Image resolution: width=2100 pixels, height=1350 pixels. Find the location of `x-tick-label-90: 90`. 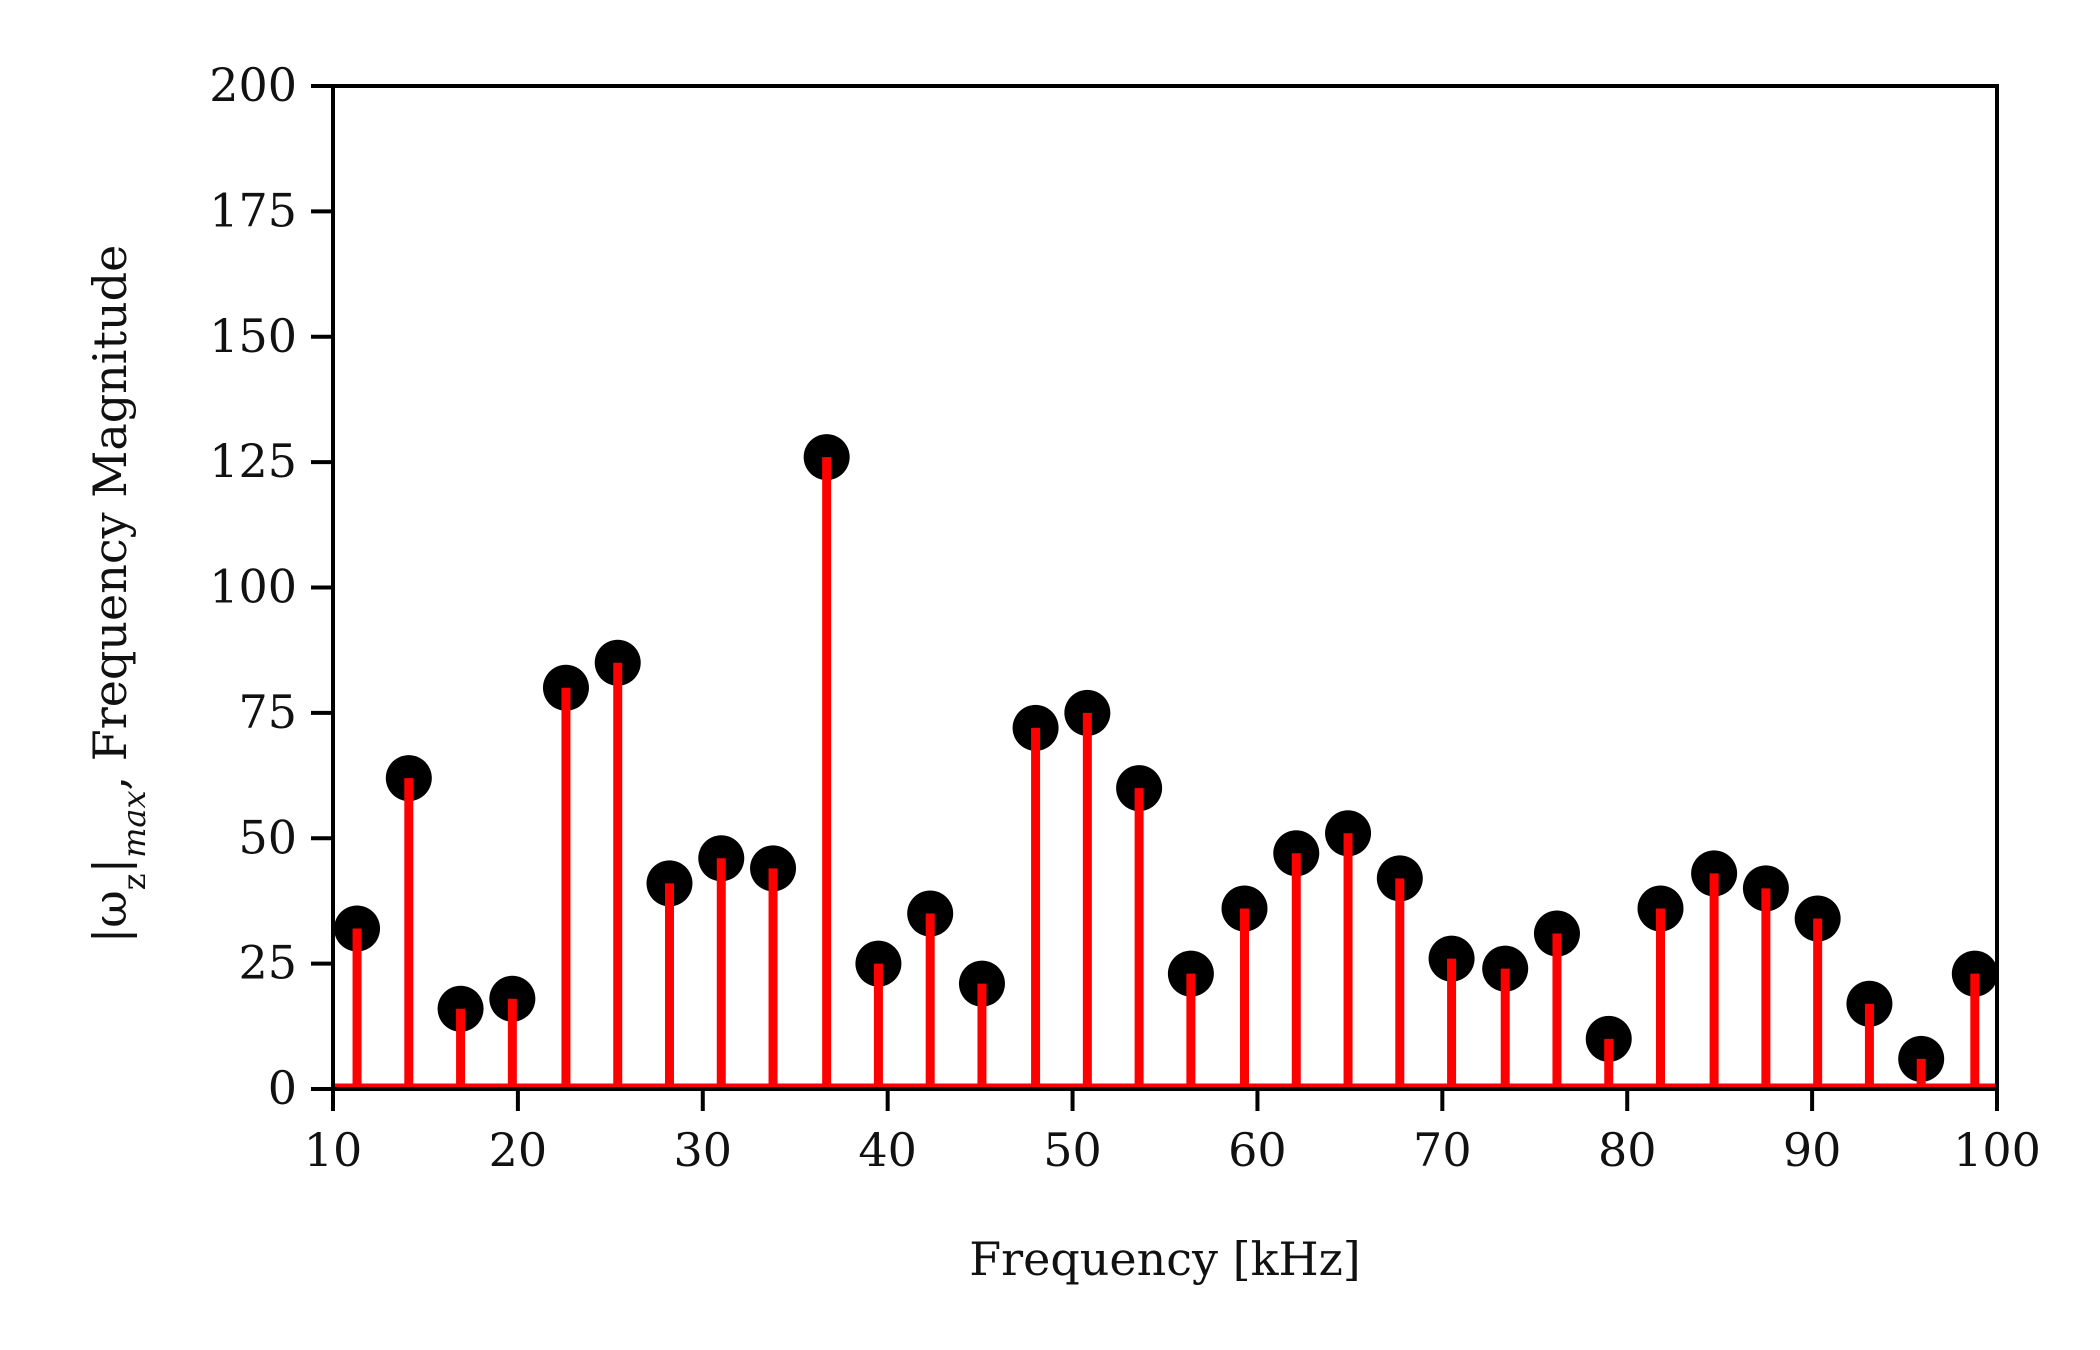

x-tick-label-90: 90 is located at coordinates (1812, 1150).